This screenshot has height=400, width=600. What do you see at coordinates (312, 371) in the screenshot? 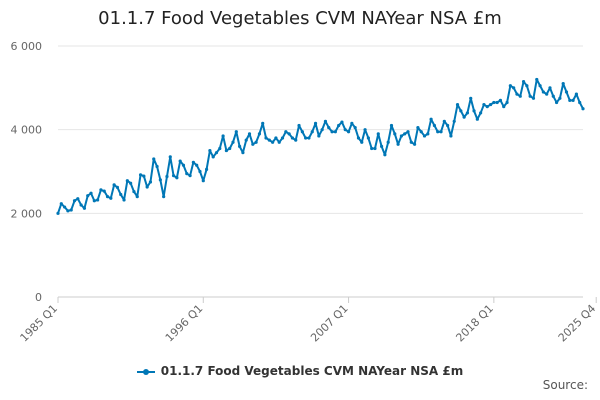
I see `legend-label: 01.1.7 Food Vegetables CVM NAYear NSA £m` at bounding box center [312, 371].